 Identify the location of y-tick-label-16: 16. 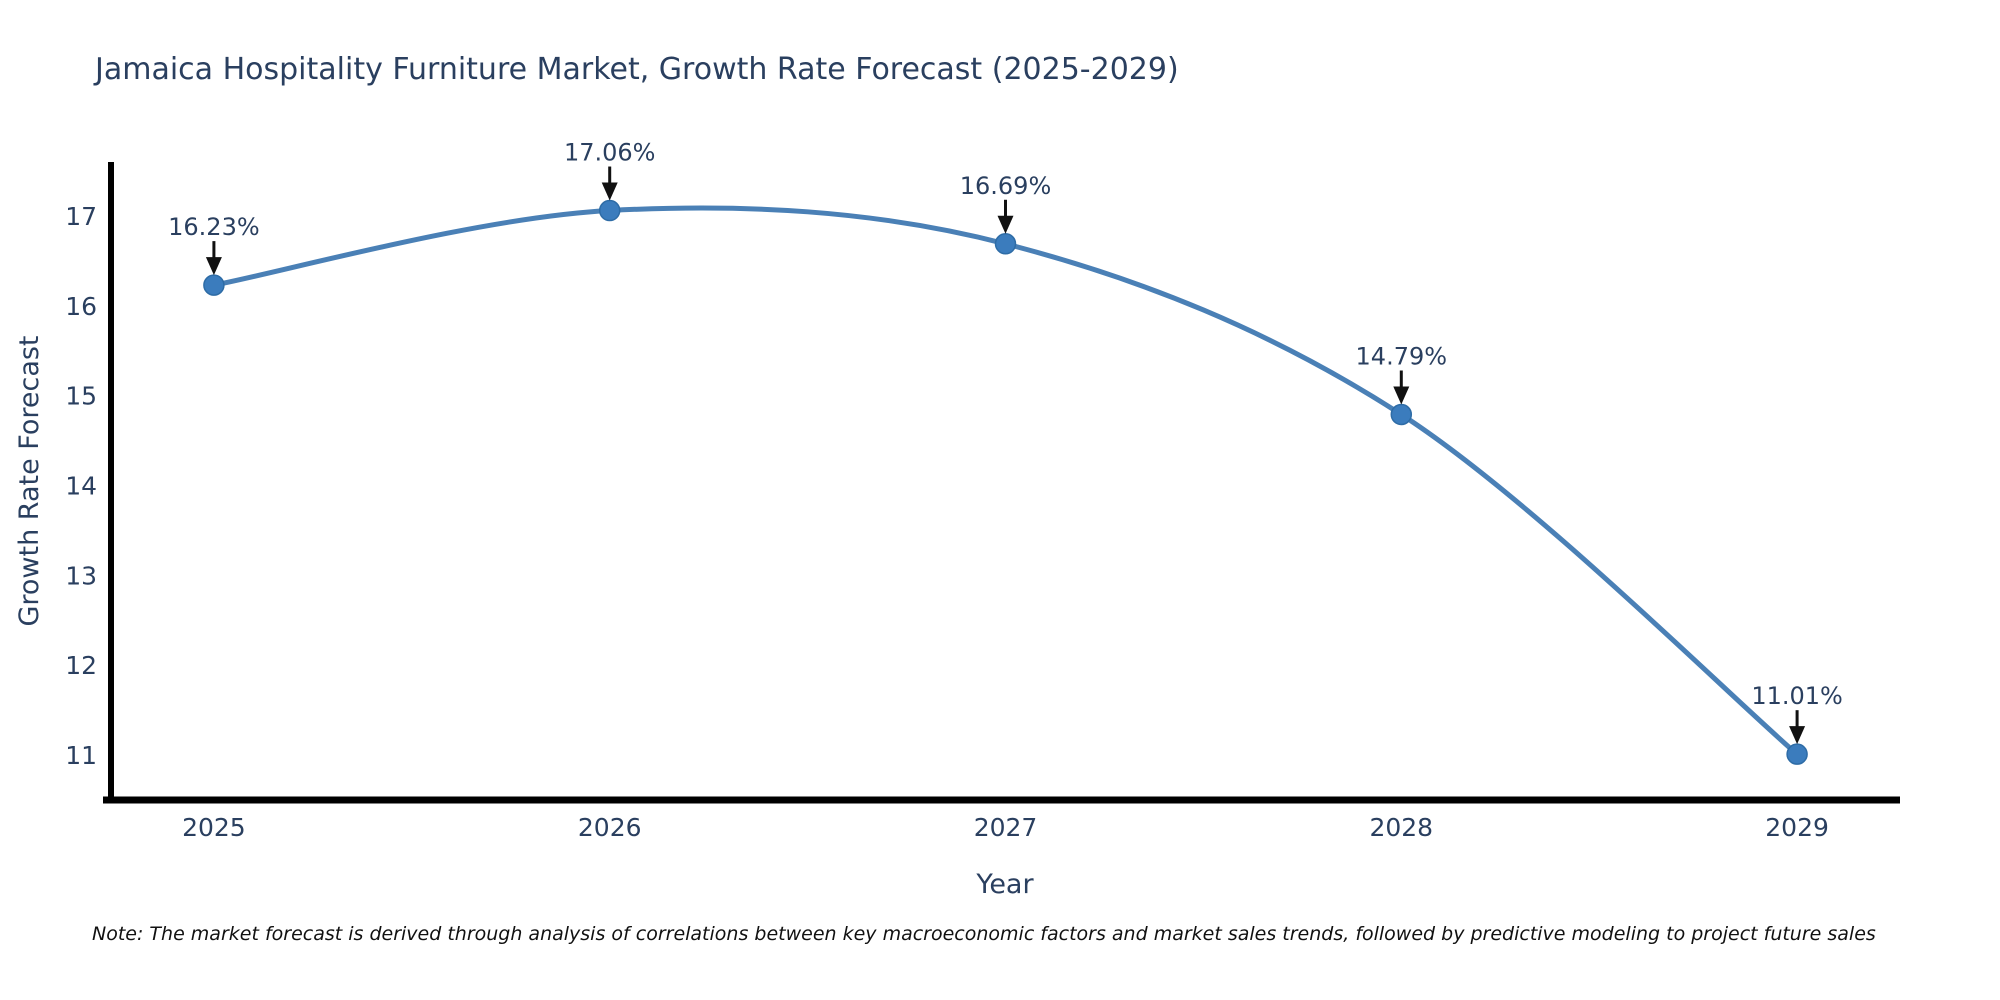
(81, 306).